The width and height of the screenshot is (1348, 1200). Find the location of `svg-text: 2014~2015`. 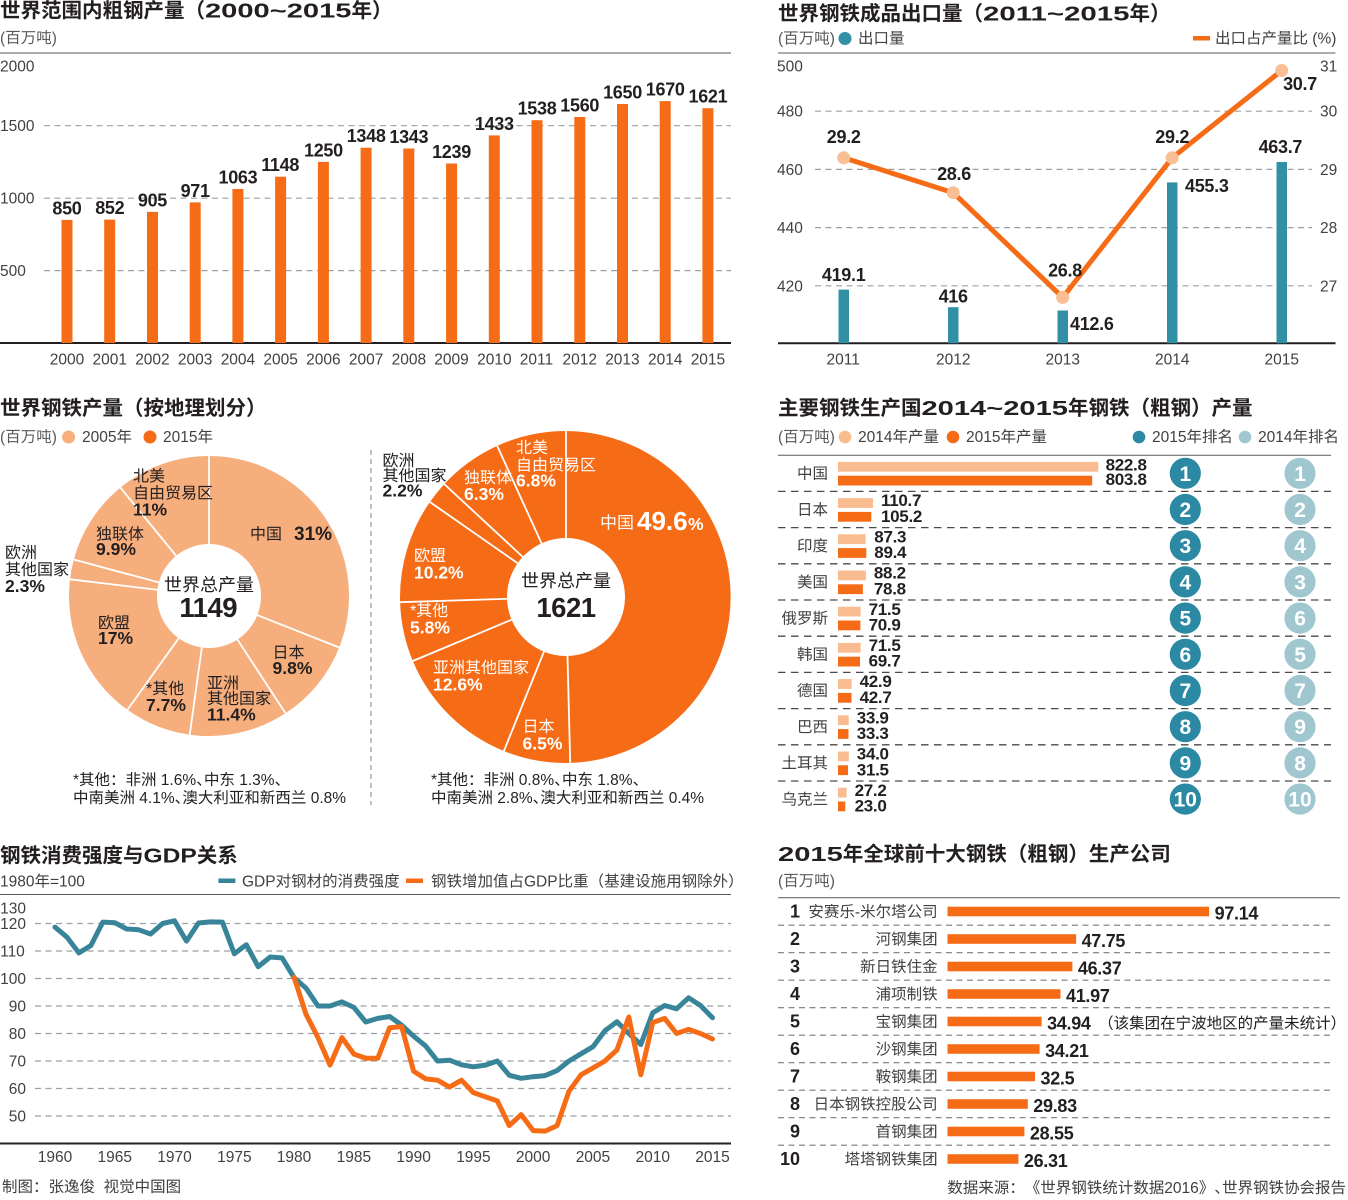

svg-text: 2014~2015 is located at coordinates (995, 408).